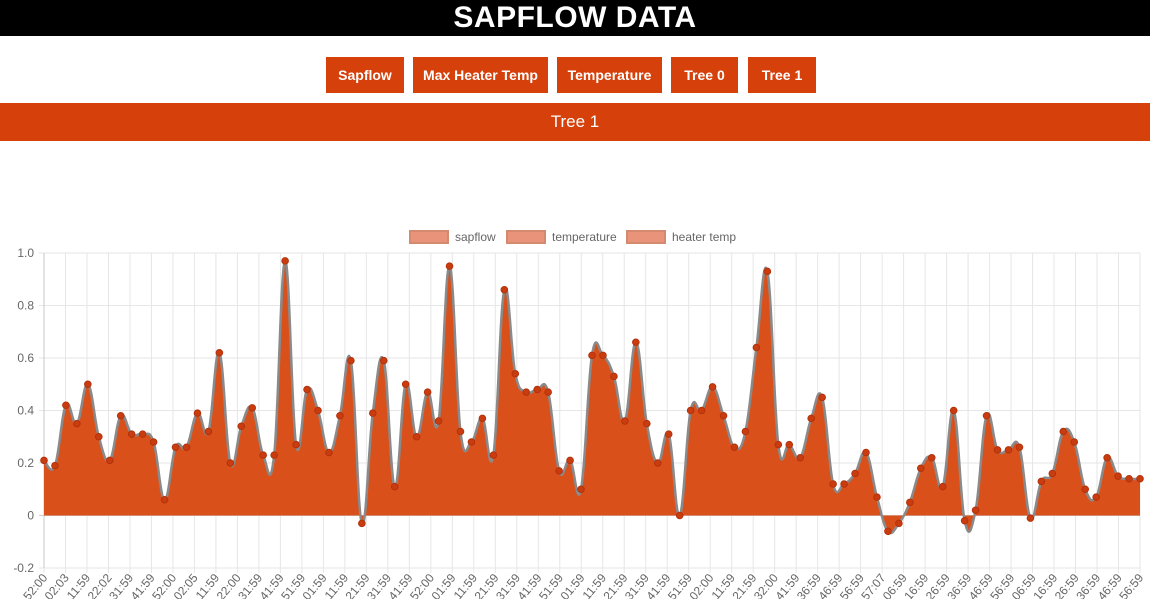 This screenshot has width=1150, height=599. Describe the element at coordinates (25, 411) in the screenshot. I see `y-tick-label: 0.4` at that location.